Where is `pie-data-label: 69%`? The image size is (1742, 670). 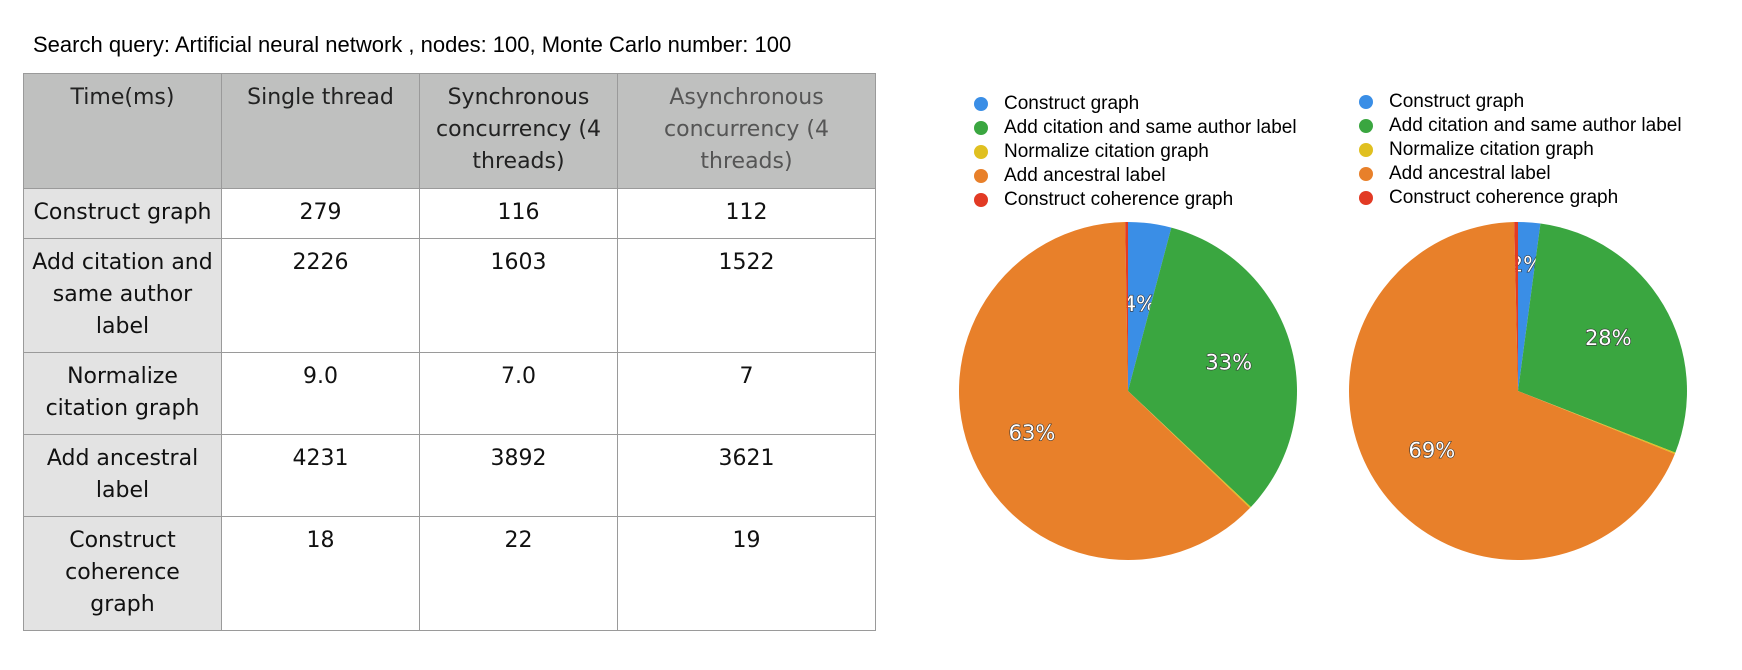 pie-data-label: 69% is located at coordinates (1432, 451).